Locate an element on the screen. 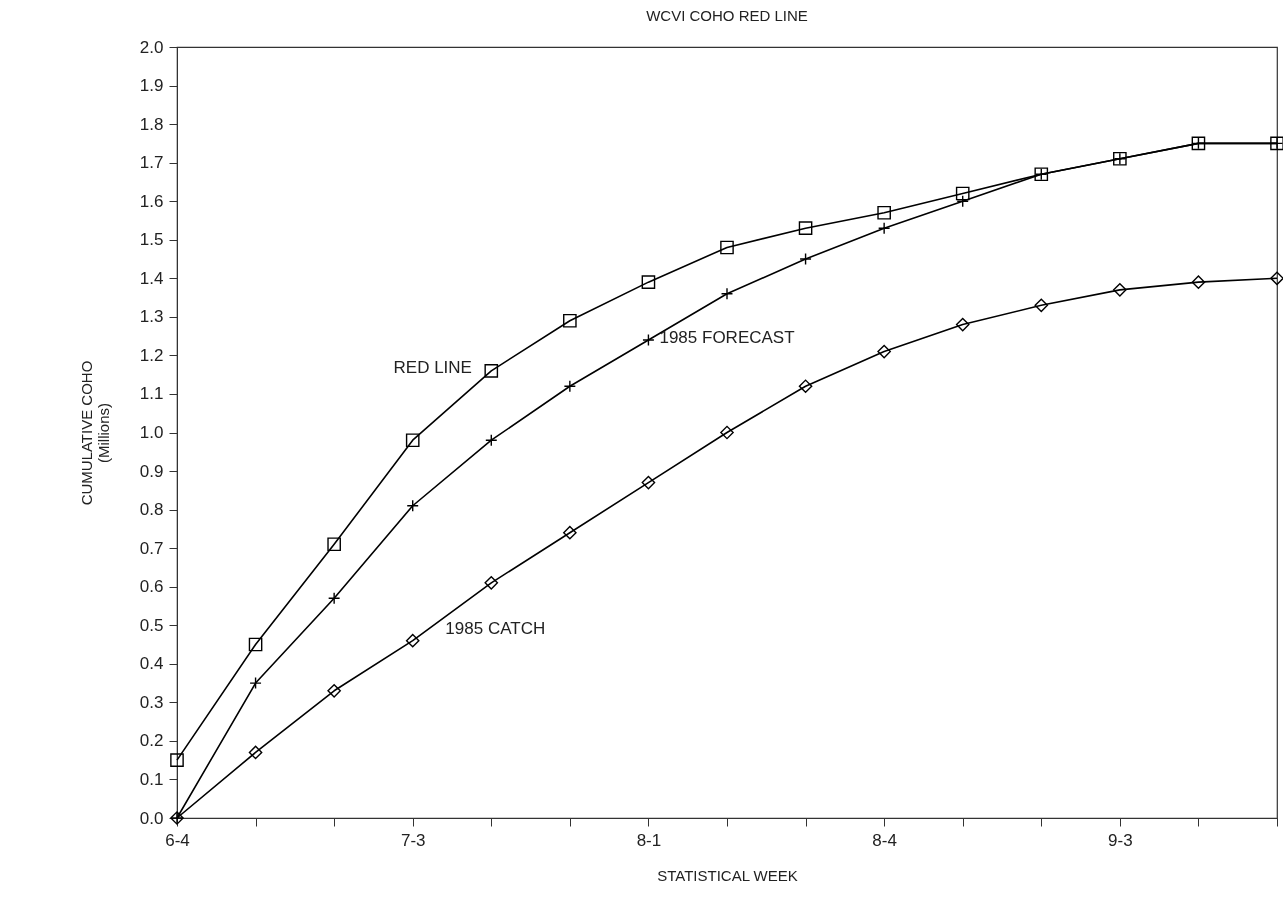 The image size is (1283, 920). x-axis-title: STATISTICAL WEEK is located at coordinates (727, 875).